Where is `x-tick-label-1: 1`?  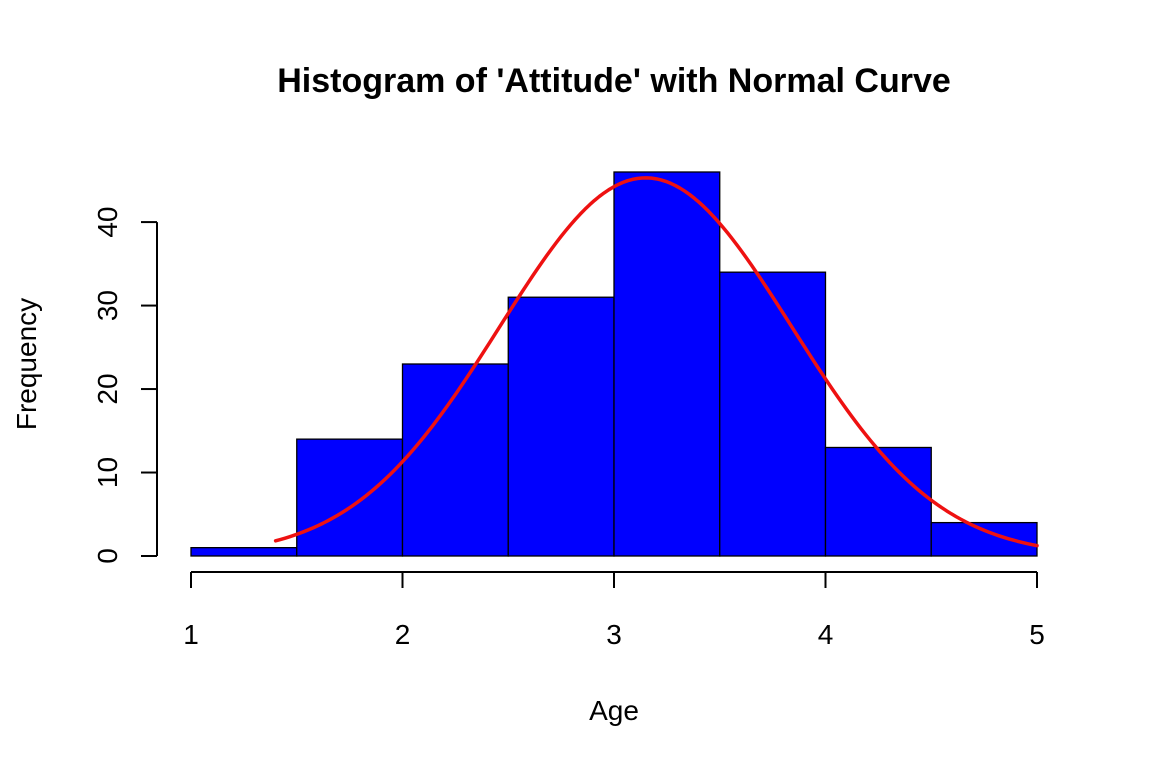 x-tick-label-1: 1 is located at coordinates (191, 634).